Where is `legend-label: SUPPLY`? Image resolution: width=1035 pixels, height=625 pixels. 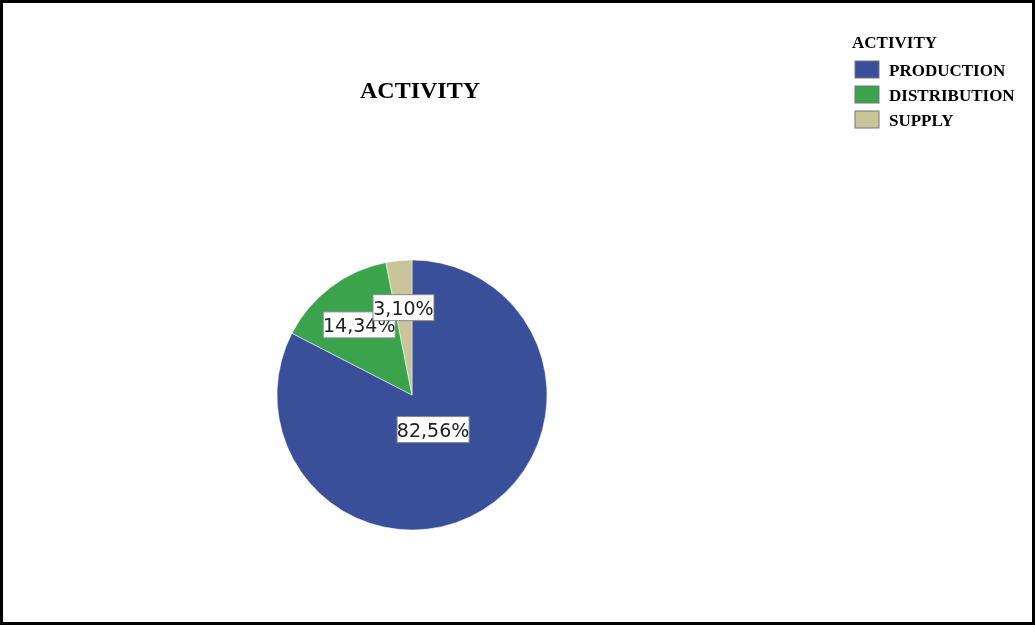 legend-label: SUPPLY is located at coordinates (921, 120).